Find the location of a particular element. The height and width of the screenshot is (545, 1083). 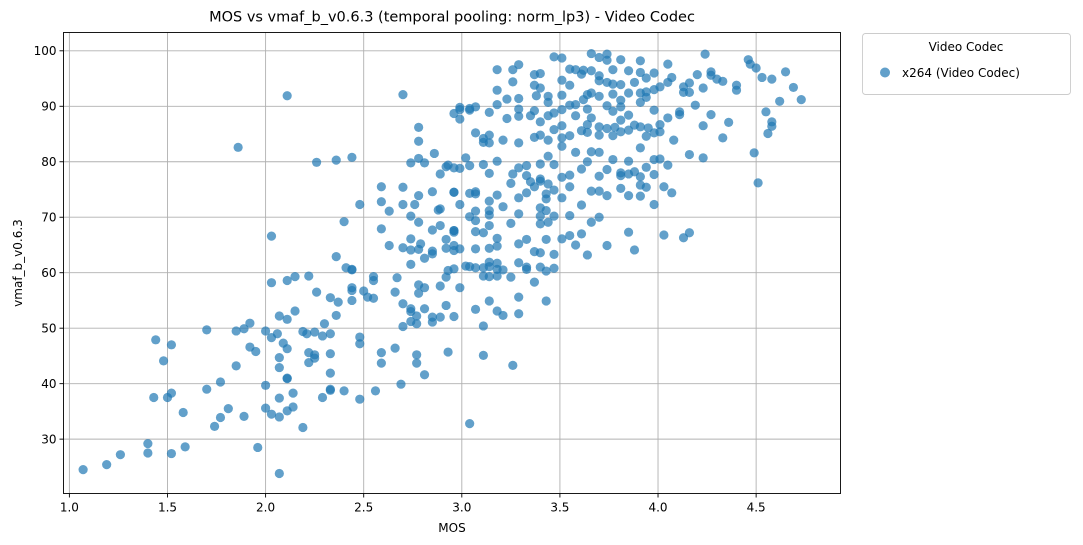

y-tick-label: 50 is located at coordinates (48, 328).